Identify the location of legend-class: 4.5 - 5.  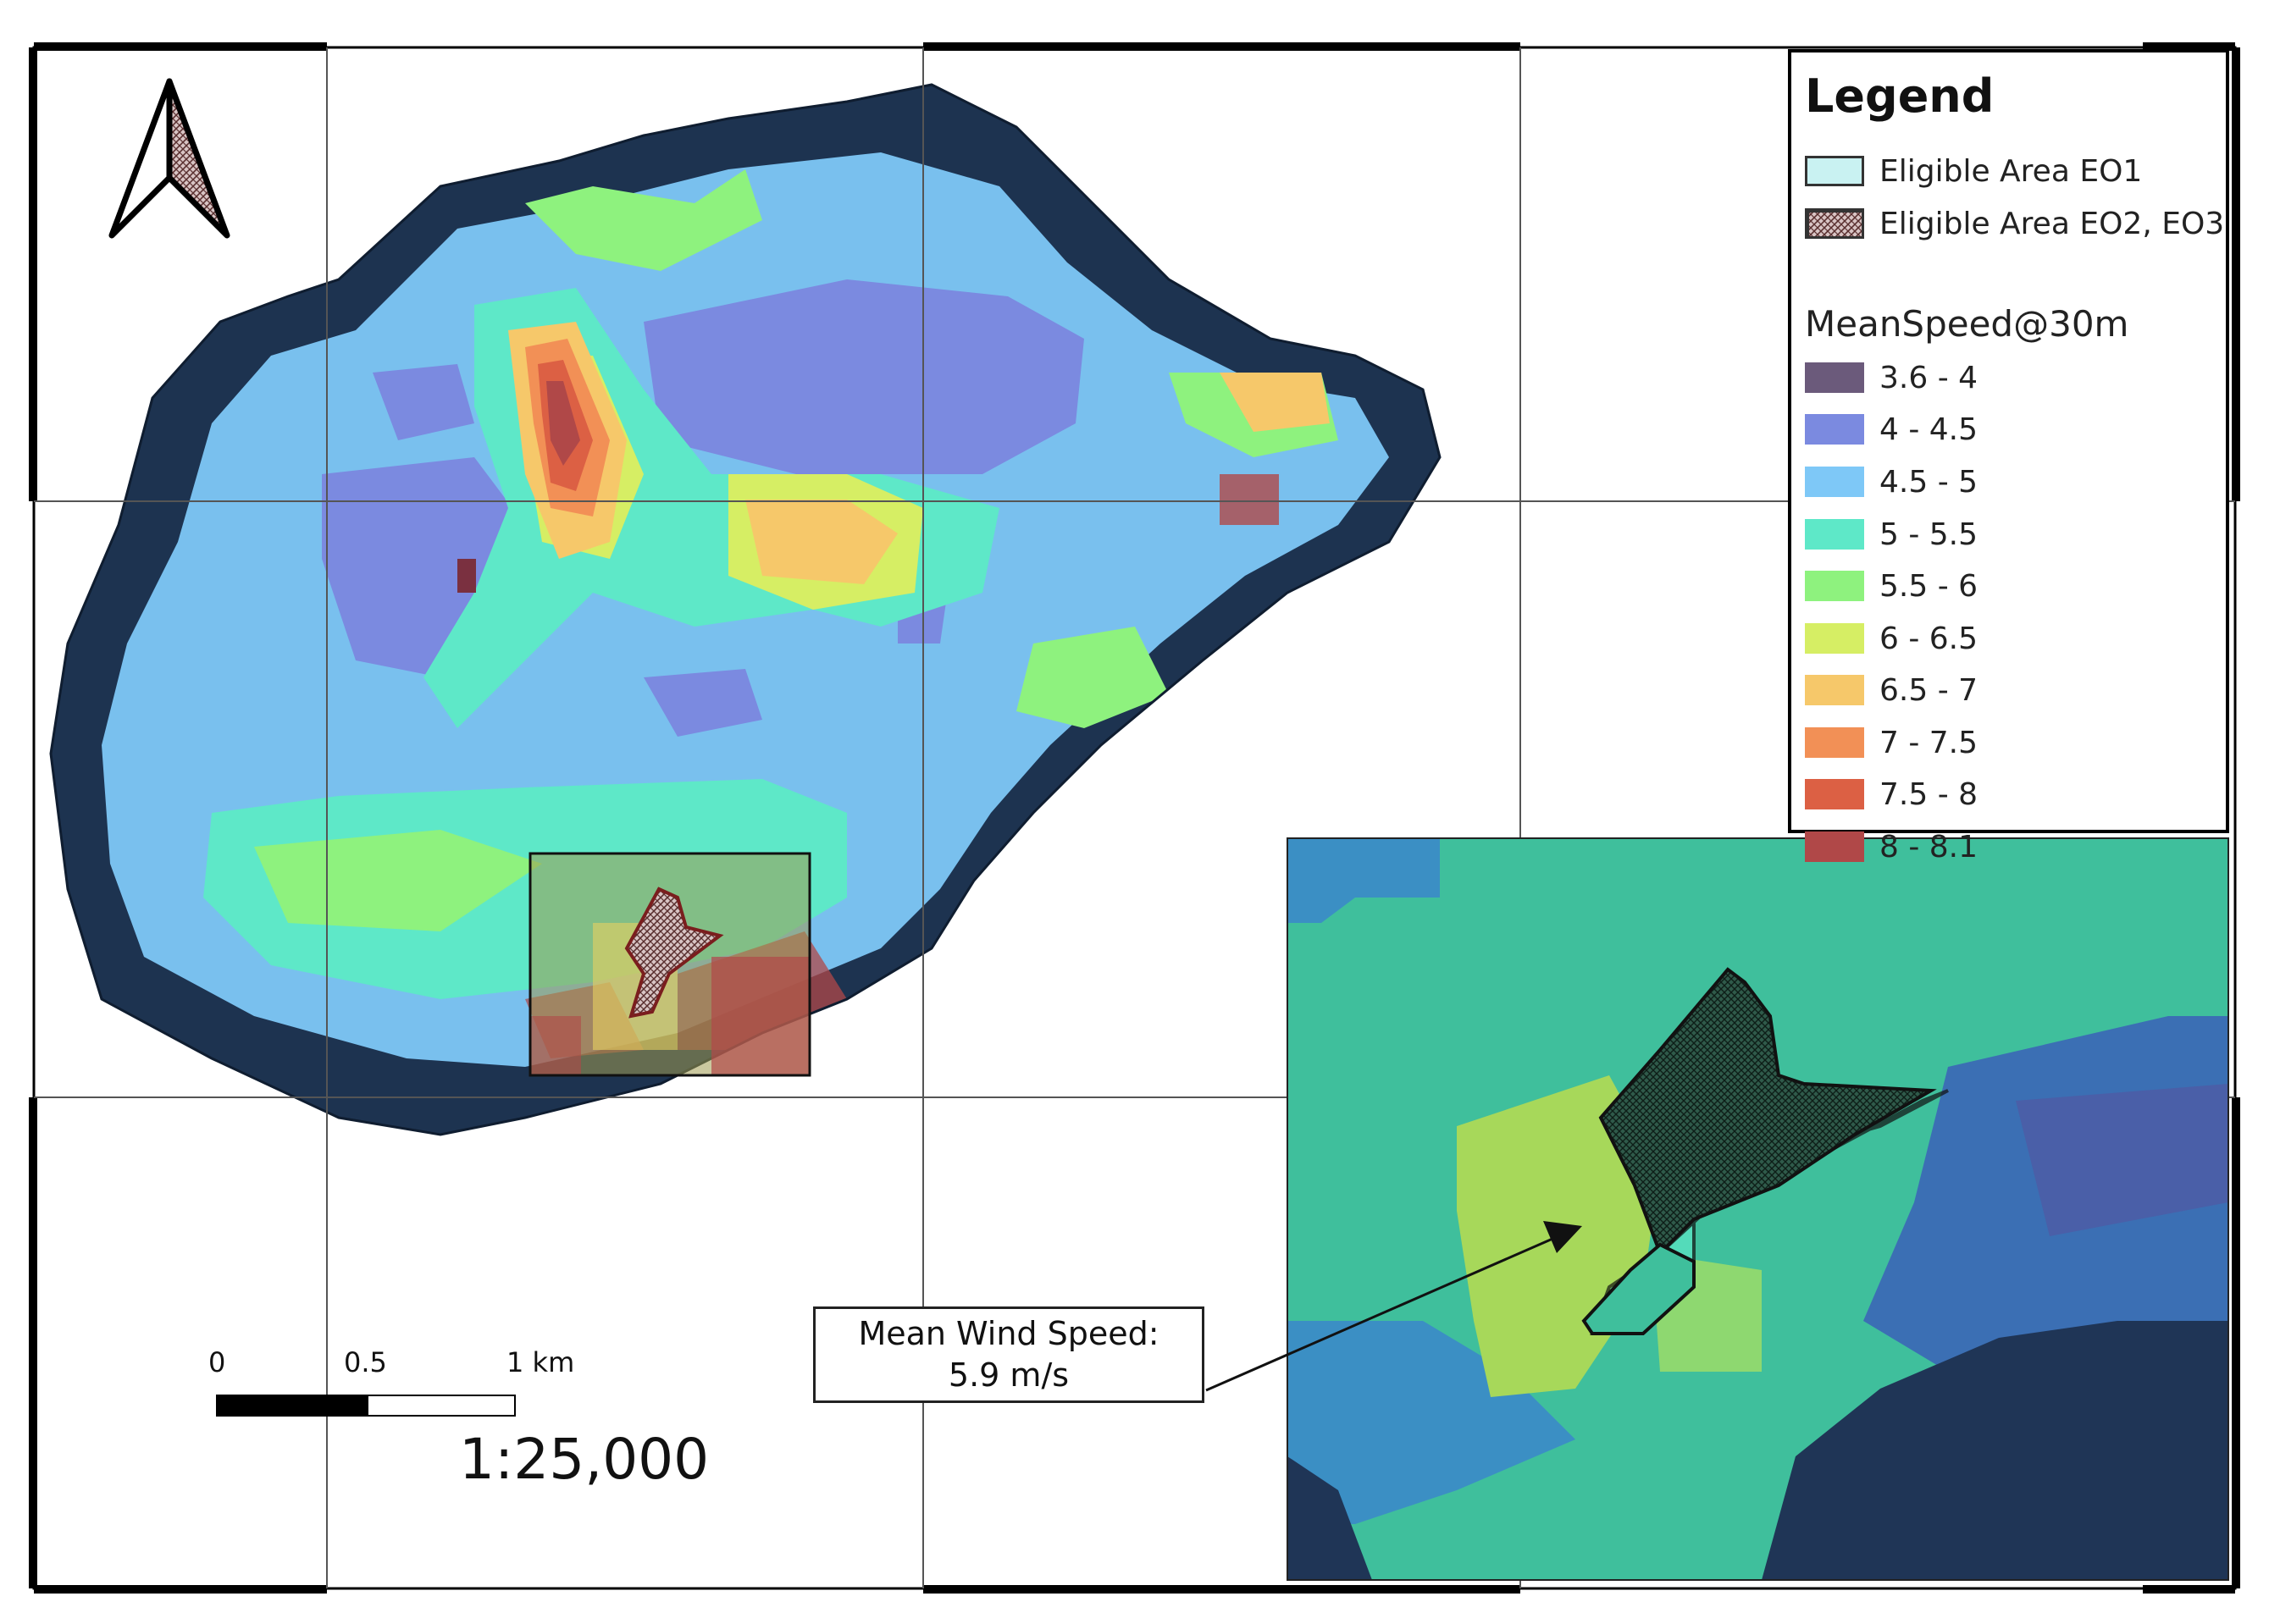
(1891, 482).